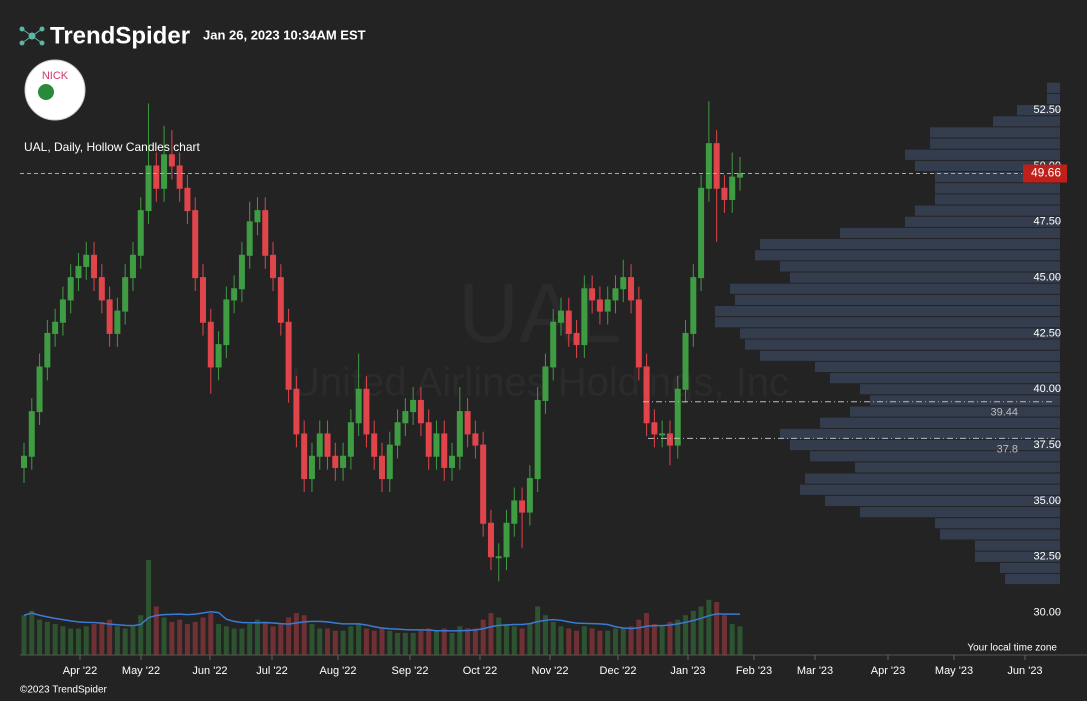 This screenshot has width=1087, height=701. Describe the element at coordinates (1004, 413) in the screenshot. I see `level-label: 39.44` at that location.